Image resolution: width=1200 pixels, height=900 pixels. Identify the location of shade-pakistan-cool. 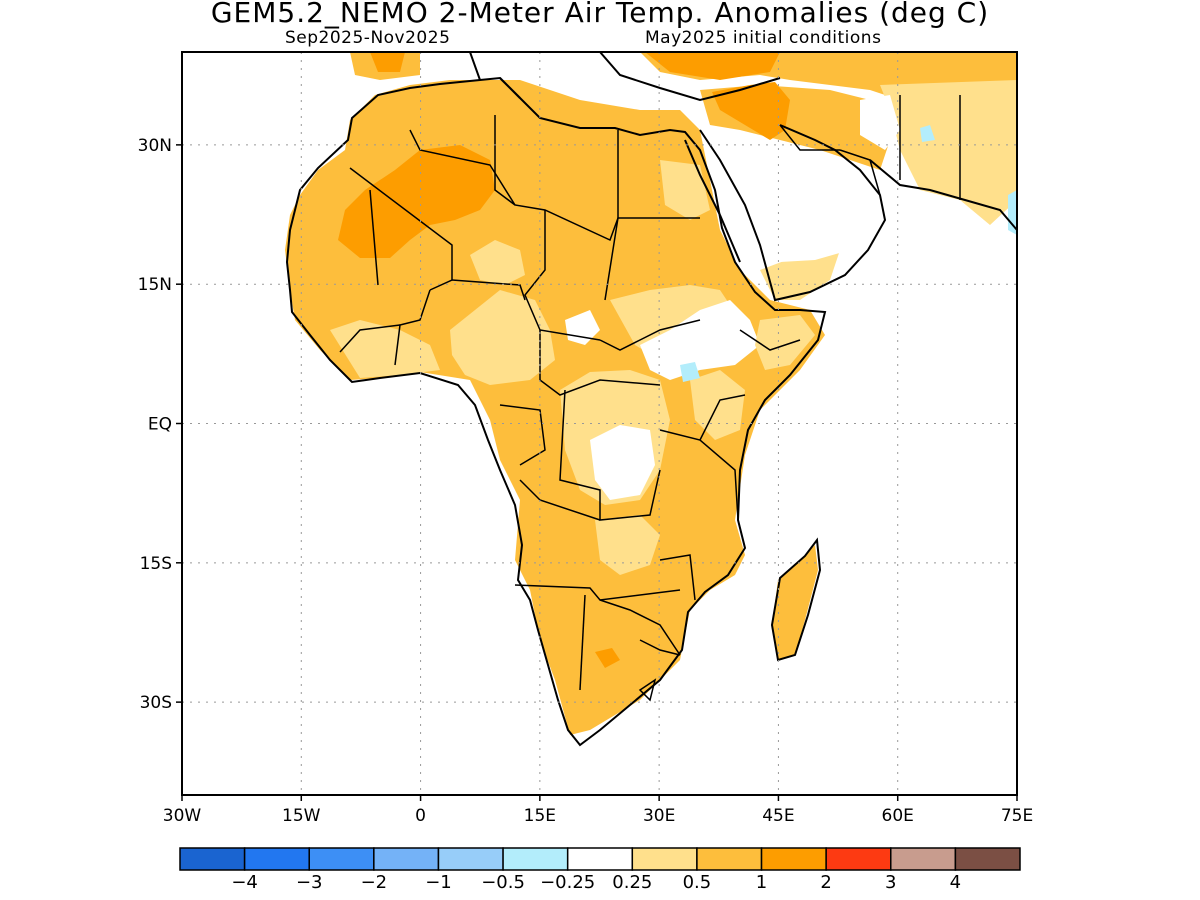
(927, 133).